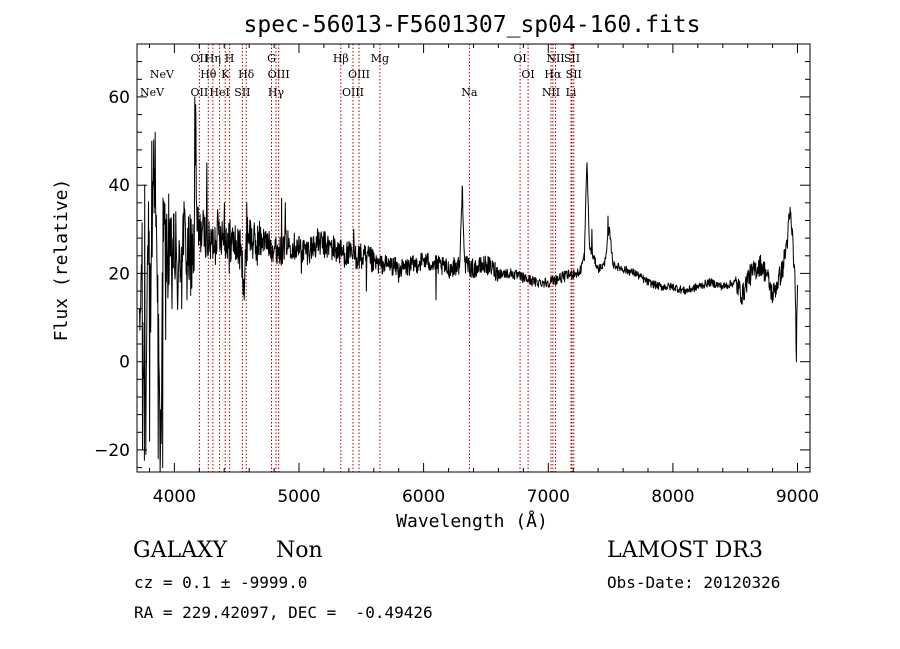 This screenshot has width=900, height=649. I want to click on line-label: Na, so click(469, 92).